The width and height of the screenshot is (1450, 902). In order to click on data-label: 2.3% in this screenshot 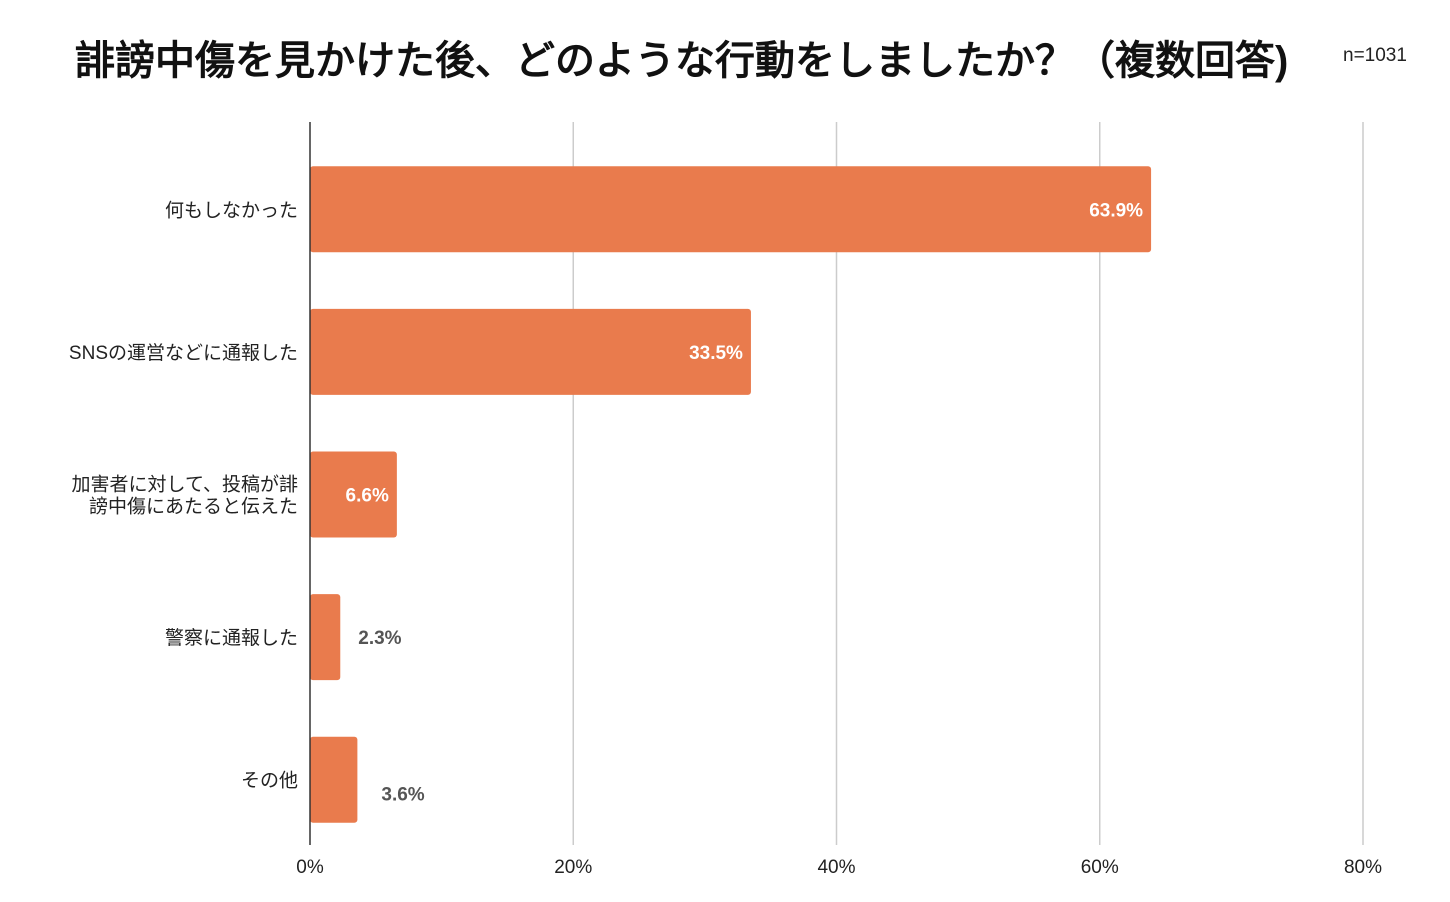, I will do `click(379, 638)`.